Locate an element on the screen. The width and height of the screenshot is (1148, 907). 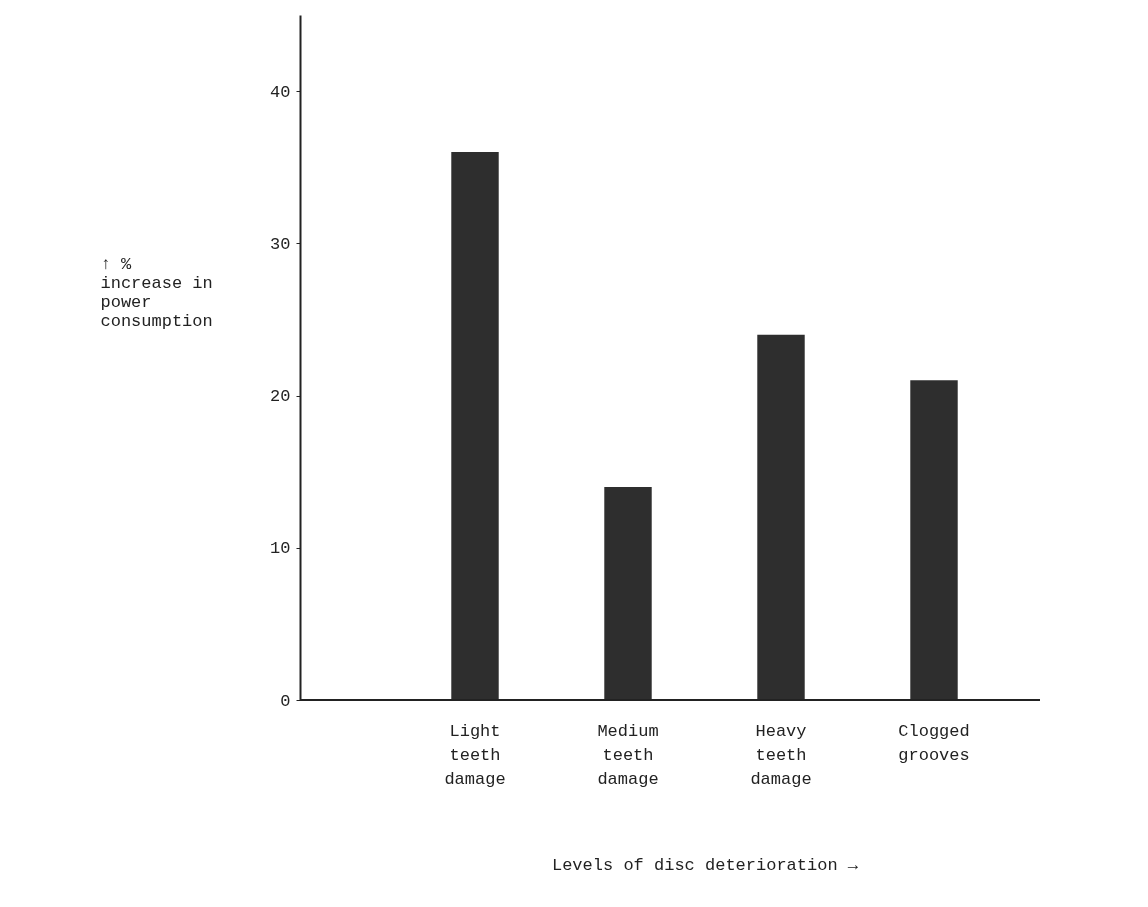
y-tick-label: 20 is located at coordinates (280, 397).